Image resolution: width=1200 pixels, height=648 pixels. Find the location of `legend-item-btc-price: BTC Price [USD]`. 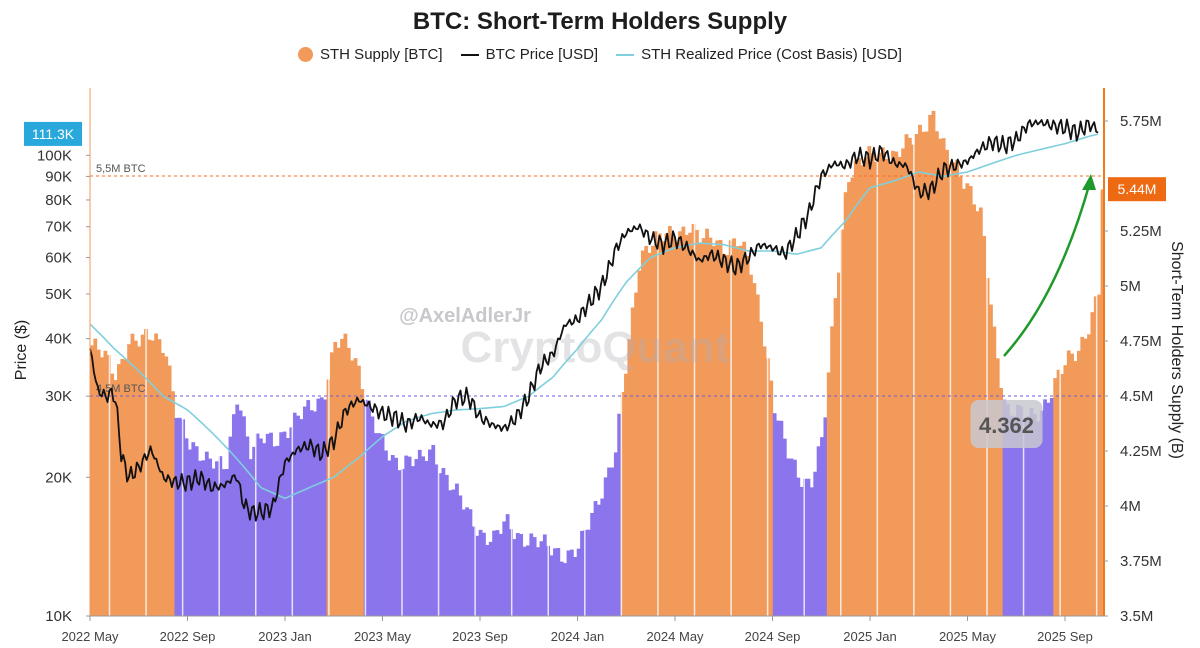

legend-item-btc-price: BTC Price [USD] is located at coordinates (529, 54).